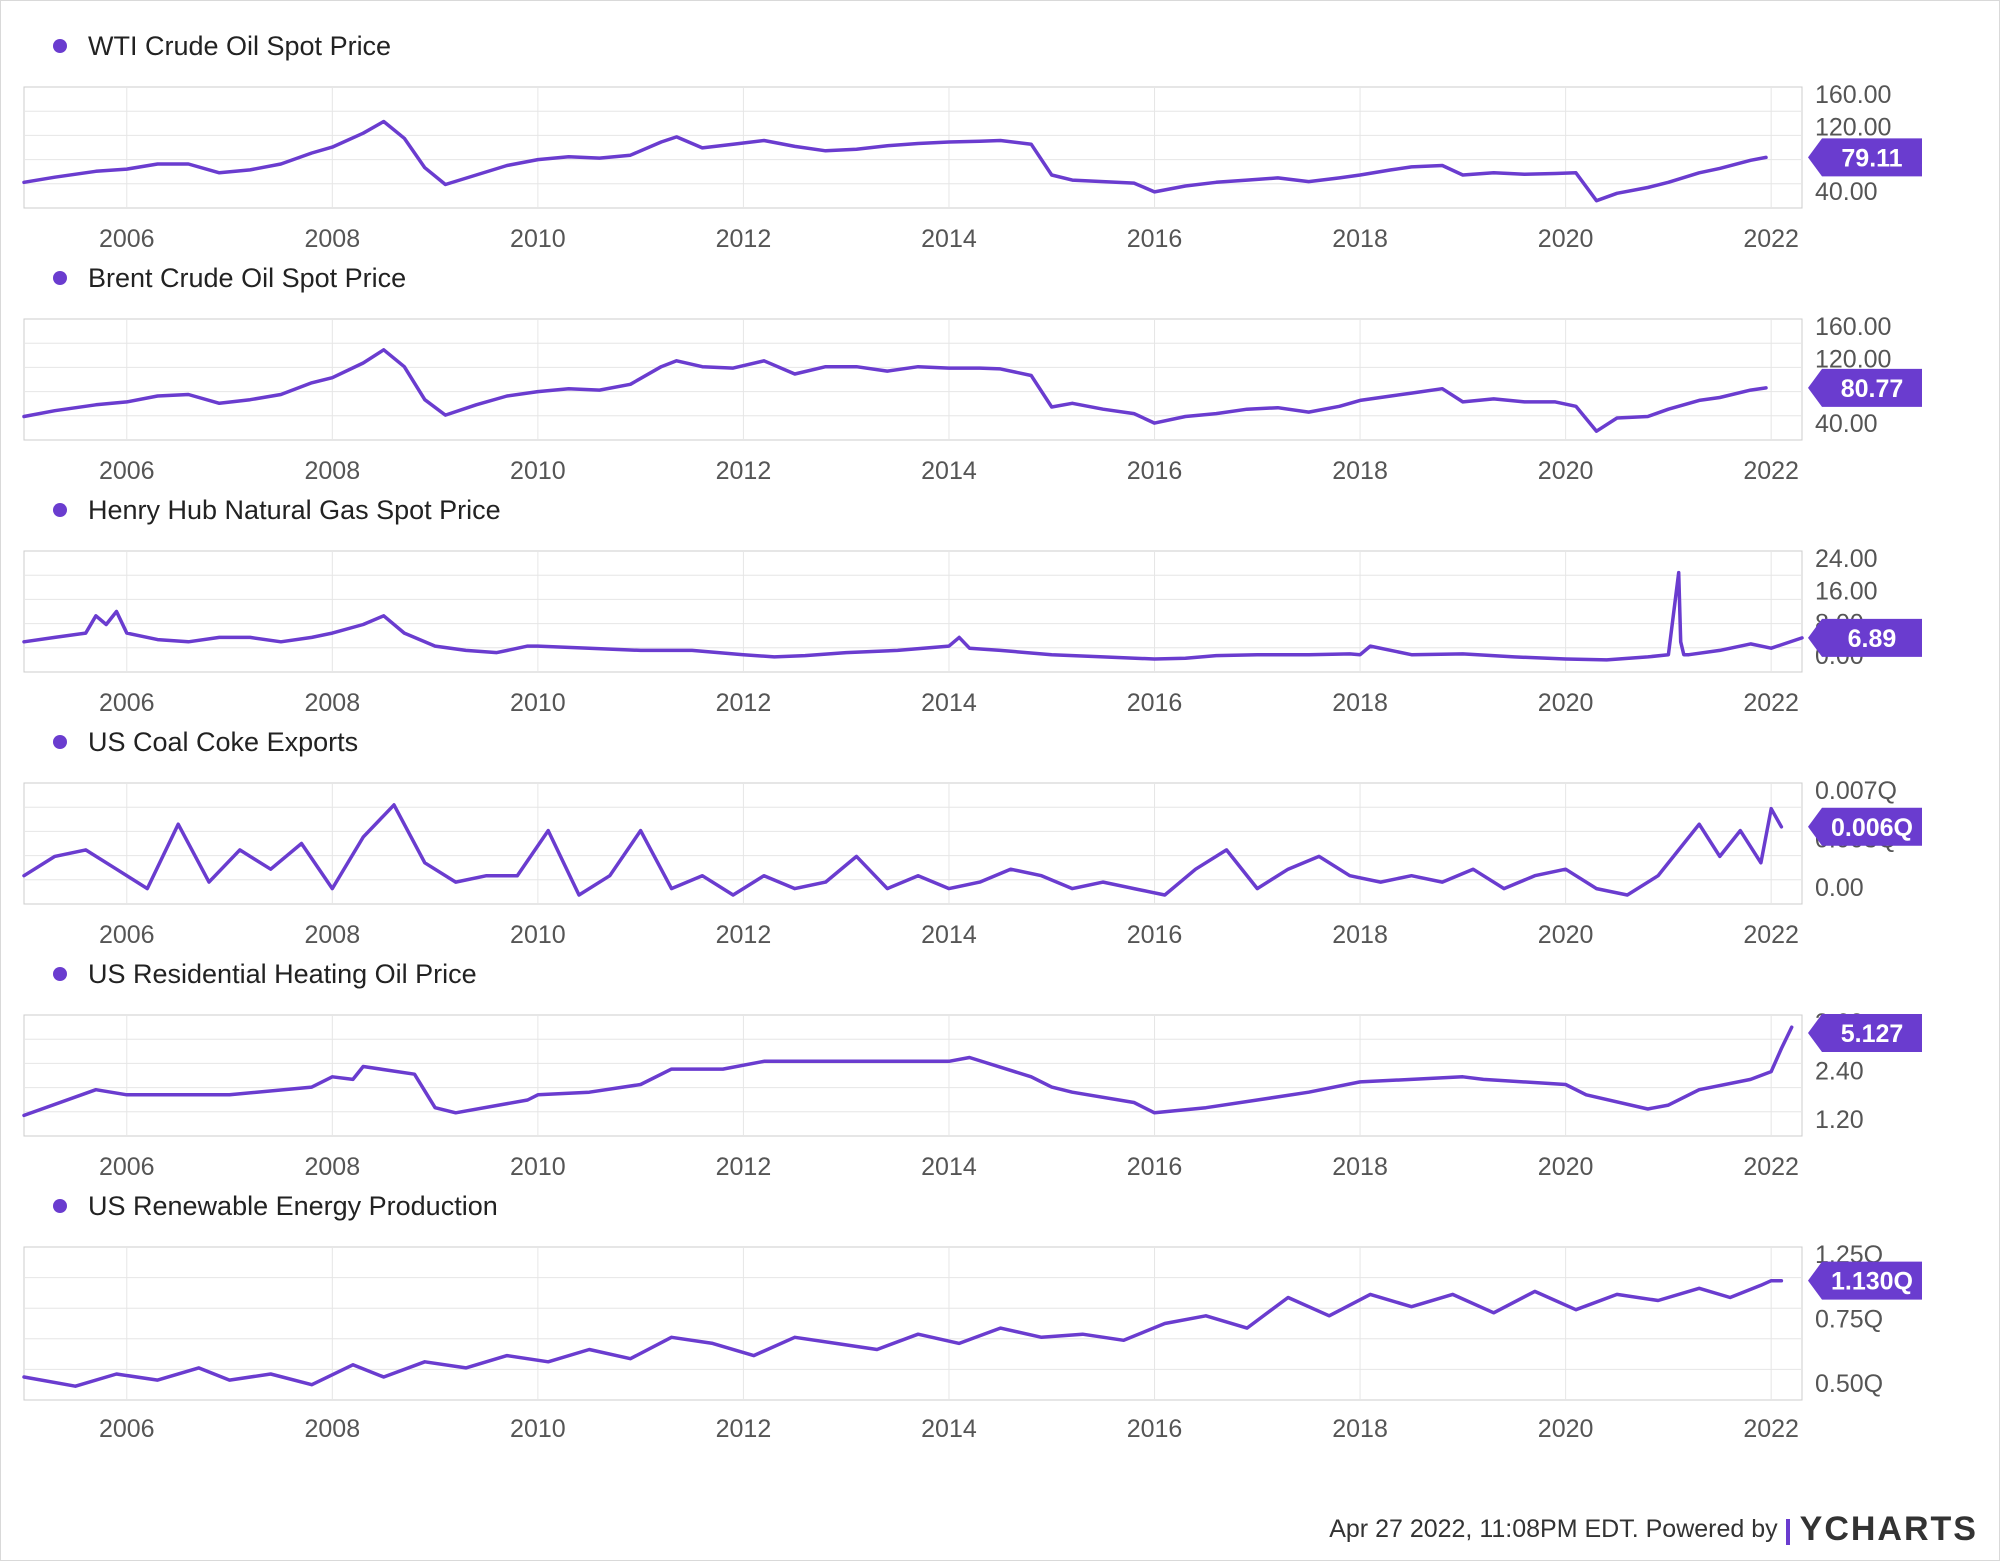 The height and width of the screenshot is (1561, 2000). What do you see at coordinates (1849, 1384) in the screenshot?
I see `y-tick-label: 0.50Q` at bounding box center [1849, 1384].